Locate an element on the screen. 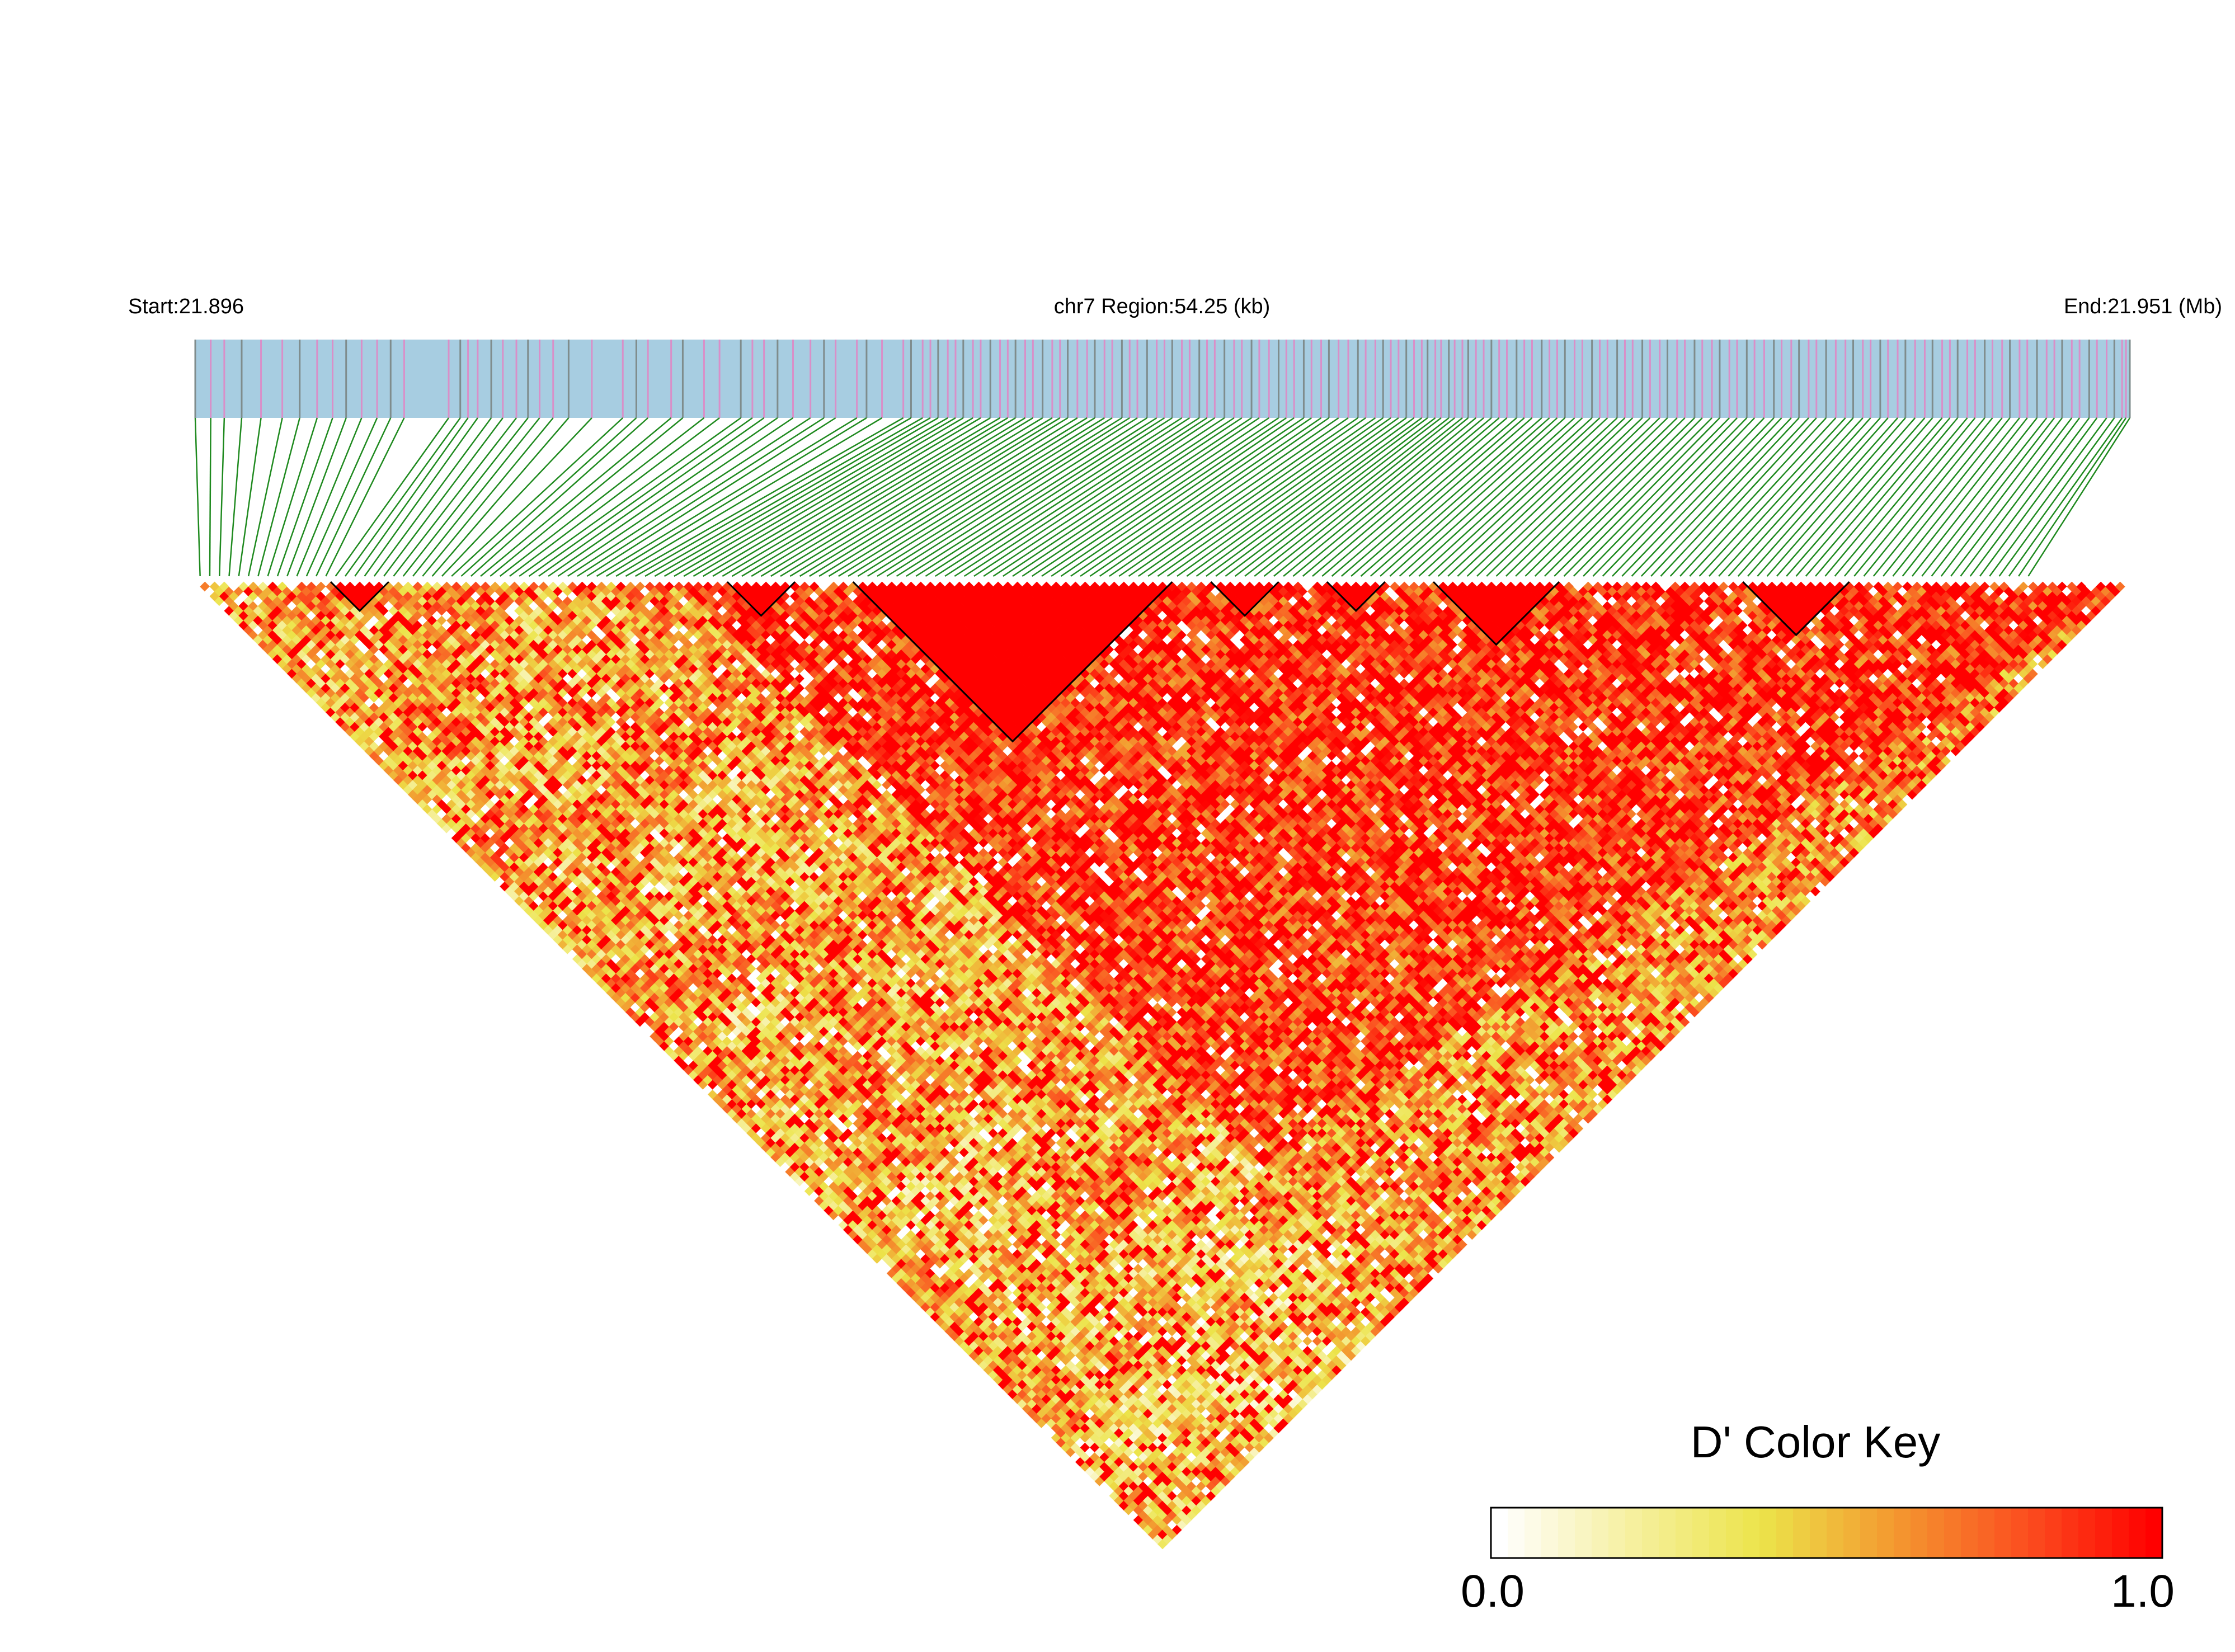  snp-connector-lines is located at coordinates (1162, 497).